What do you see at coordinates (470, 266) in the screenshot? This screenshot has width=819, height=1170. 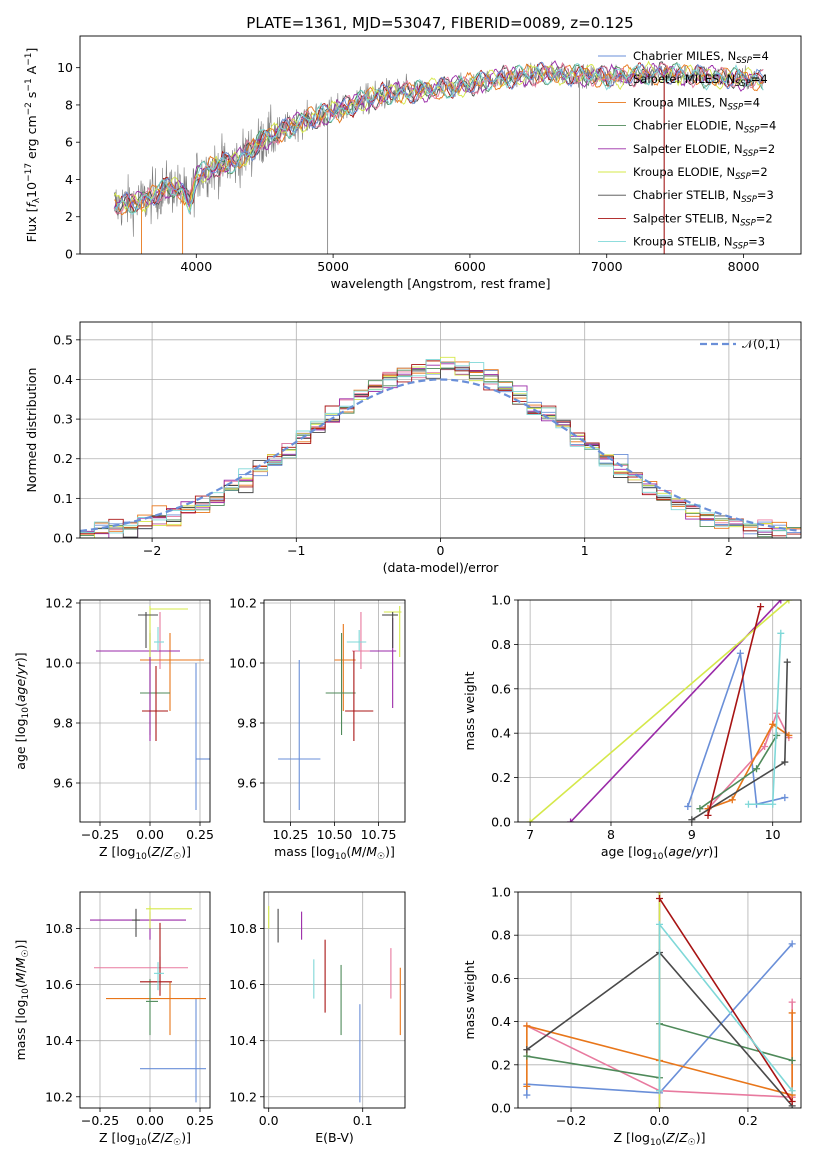 I see `x-tick-label: 6000` at bounding box center [470, 266].